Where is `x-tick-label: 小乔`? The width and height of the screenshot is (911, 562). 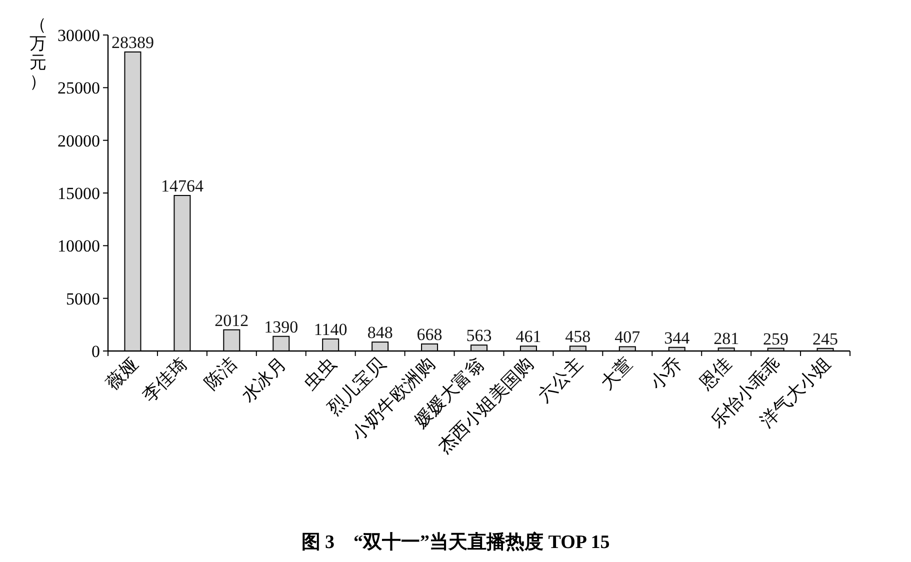 x-tick-label: 小乔 is located at coordinates (666, 374).